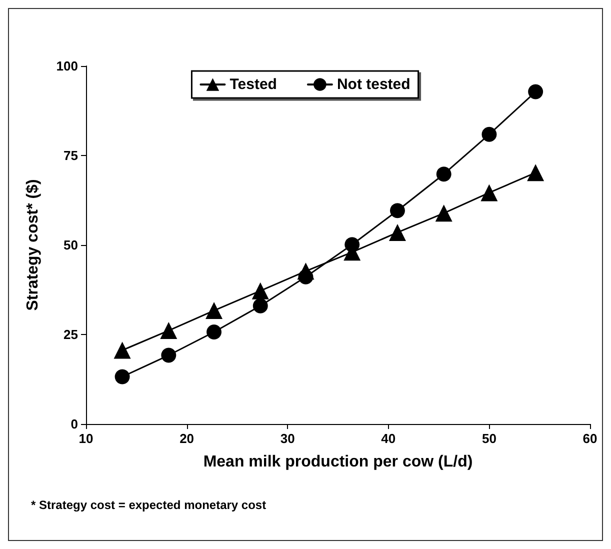 The width and height of the screenshot is (611, 549). What do you see at coordinates (287, 438) in the screenshot?
I see `x-tick-label: 30` at bounding box center [287, 438].